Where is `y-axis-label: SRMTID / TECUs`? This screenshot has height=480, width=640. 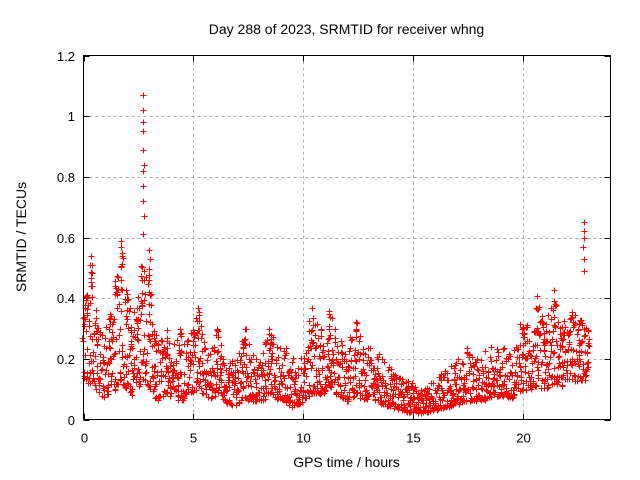
y-axis-label: SRMTID / TECUs is located at coordinates (21, 237).